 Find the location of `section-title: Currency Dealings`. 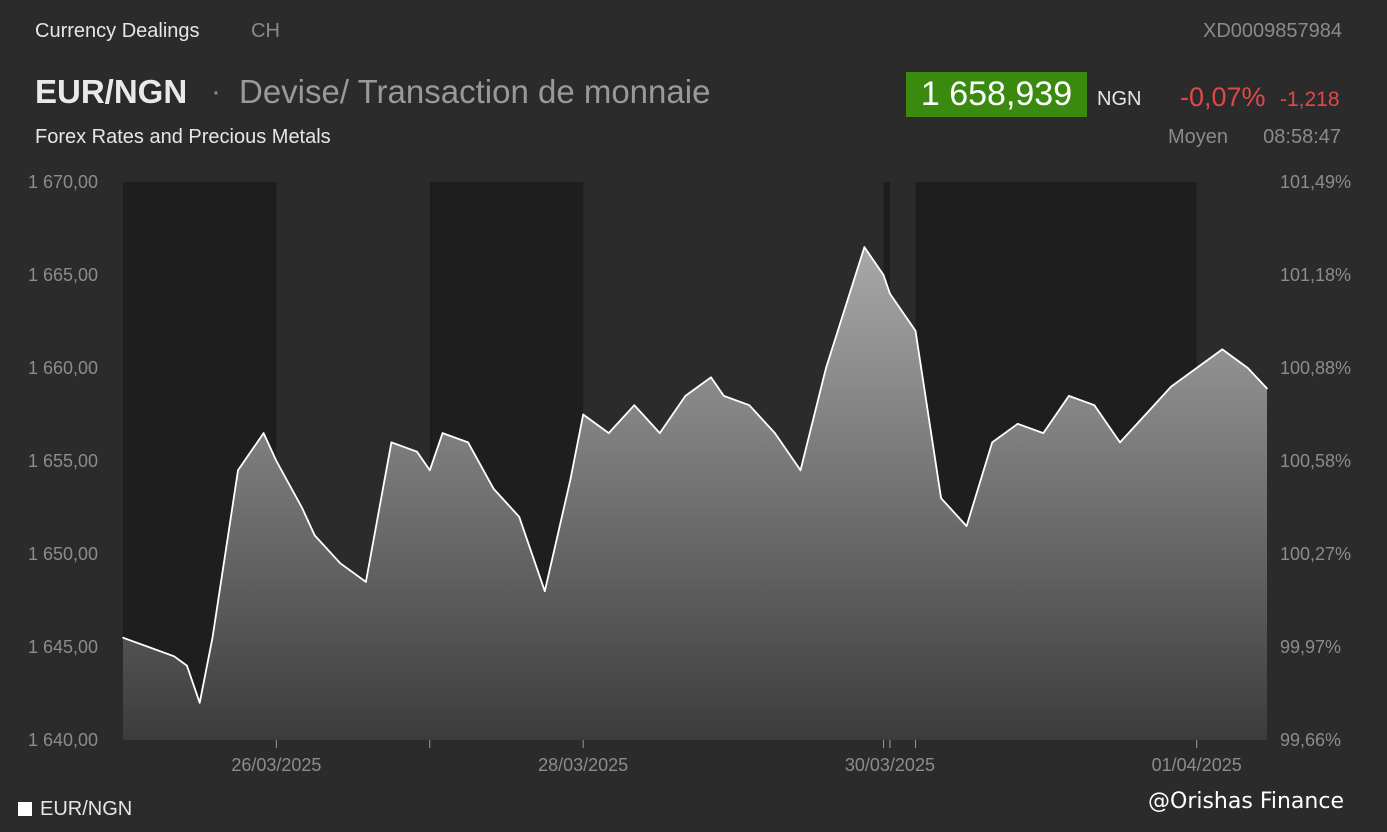

section-title: Currency Dealings is located at coordinates (117, 31).